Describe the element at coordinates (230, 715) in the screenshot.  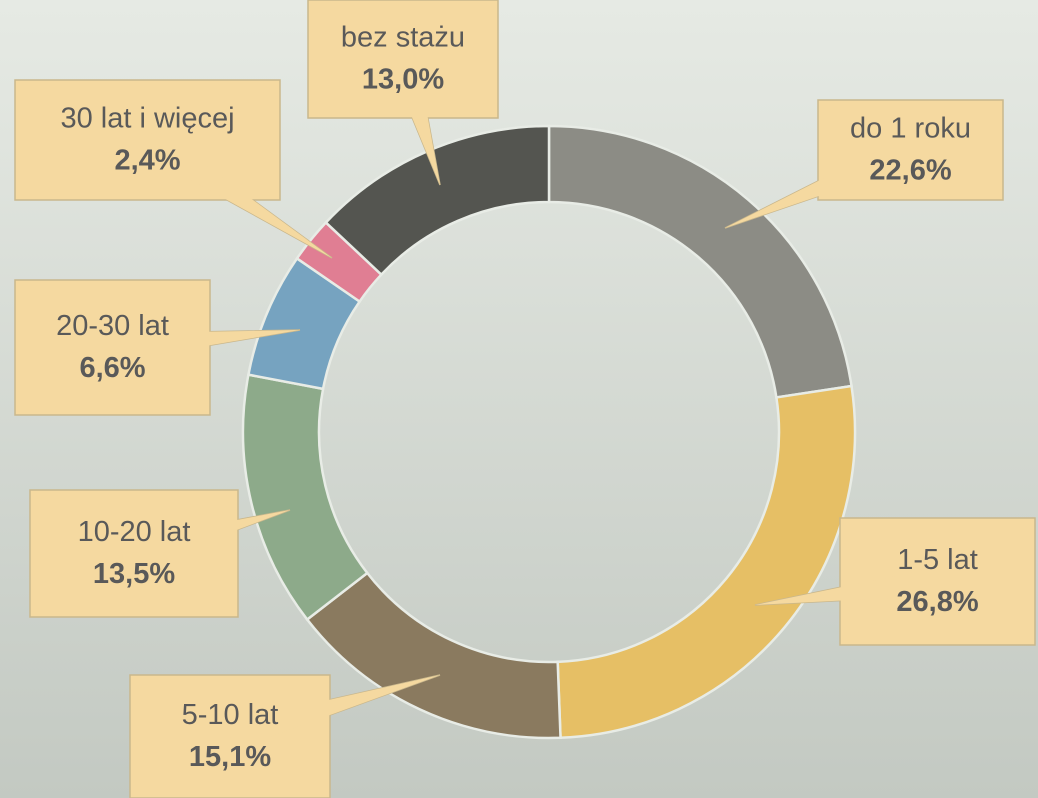
I see `slice-label: 5-10 lat` at that location.